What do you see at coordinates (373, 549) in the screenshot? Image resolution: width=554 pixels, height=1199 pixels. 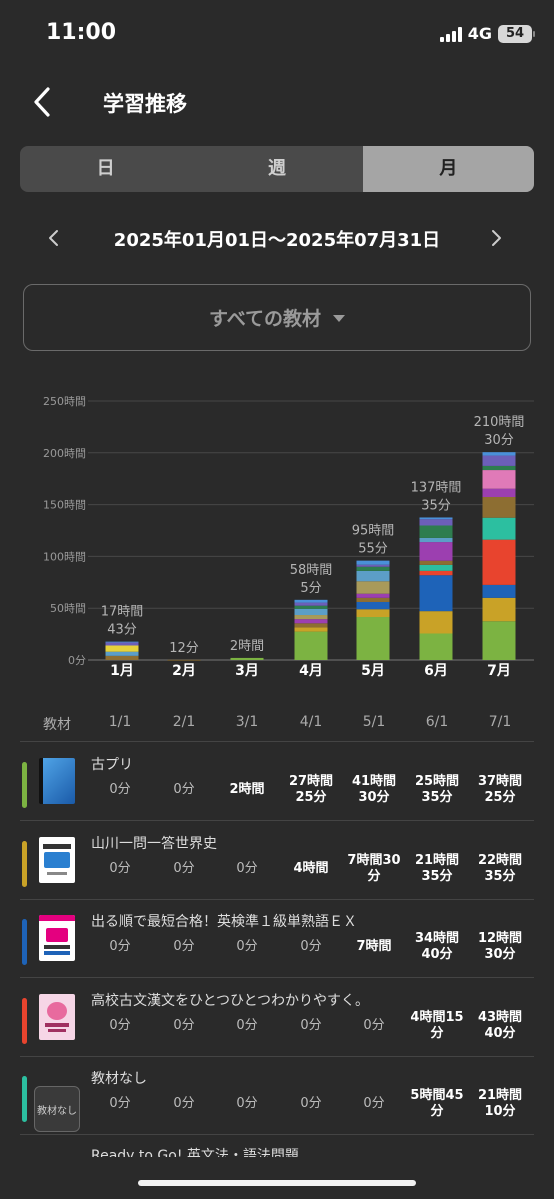 I see `total-label: 55分` at bounding box center [373, 549].